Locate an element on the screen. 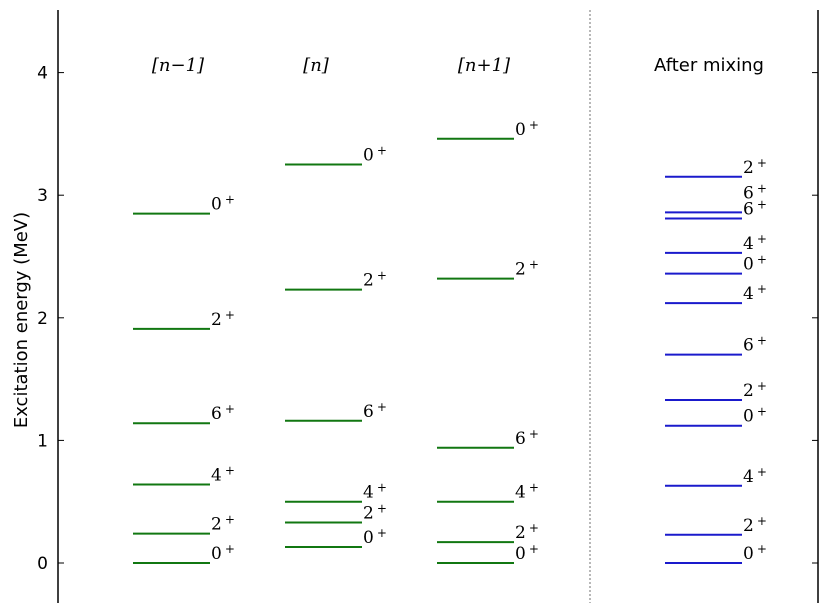 The height and width of the screenshot is (613, 830). y-tick-label: 0 is located at coordinates (42, 564).